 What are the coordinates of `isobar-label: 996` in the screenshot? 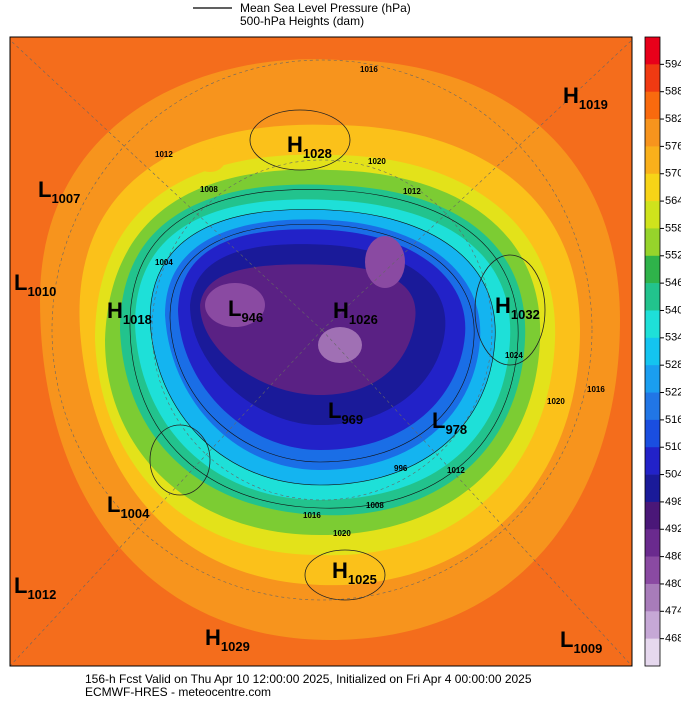 It's located at (401, 468).